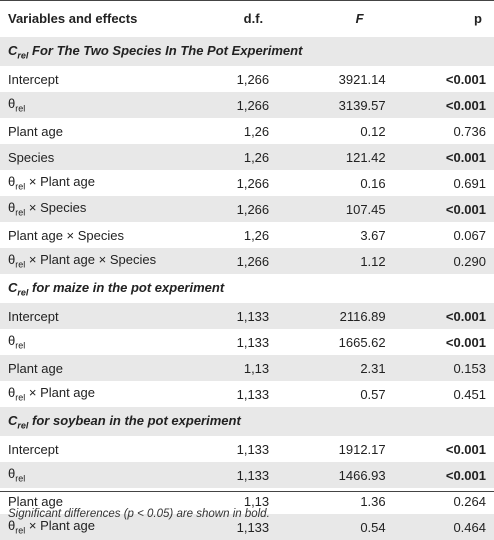 This screenshot has height=540, width=494. I want to click on cell-F: 2116.89, so click(348, 316).